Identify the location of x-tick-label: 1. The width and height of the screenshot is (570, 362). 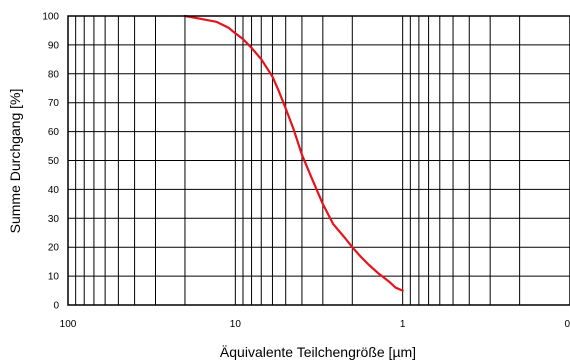
(403, 324).